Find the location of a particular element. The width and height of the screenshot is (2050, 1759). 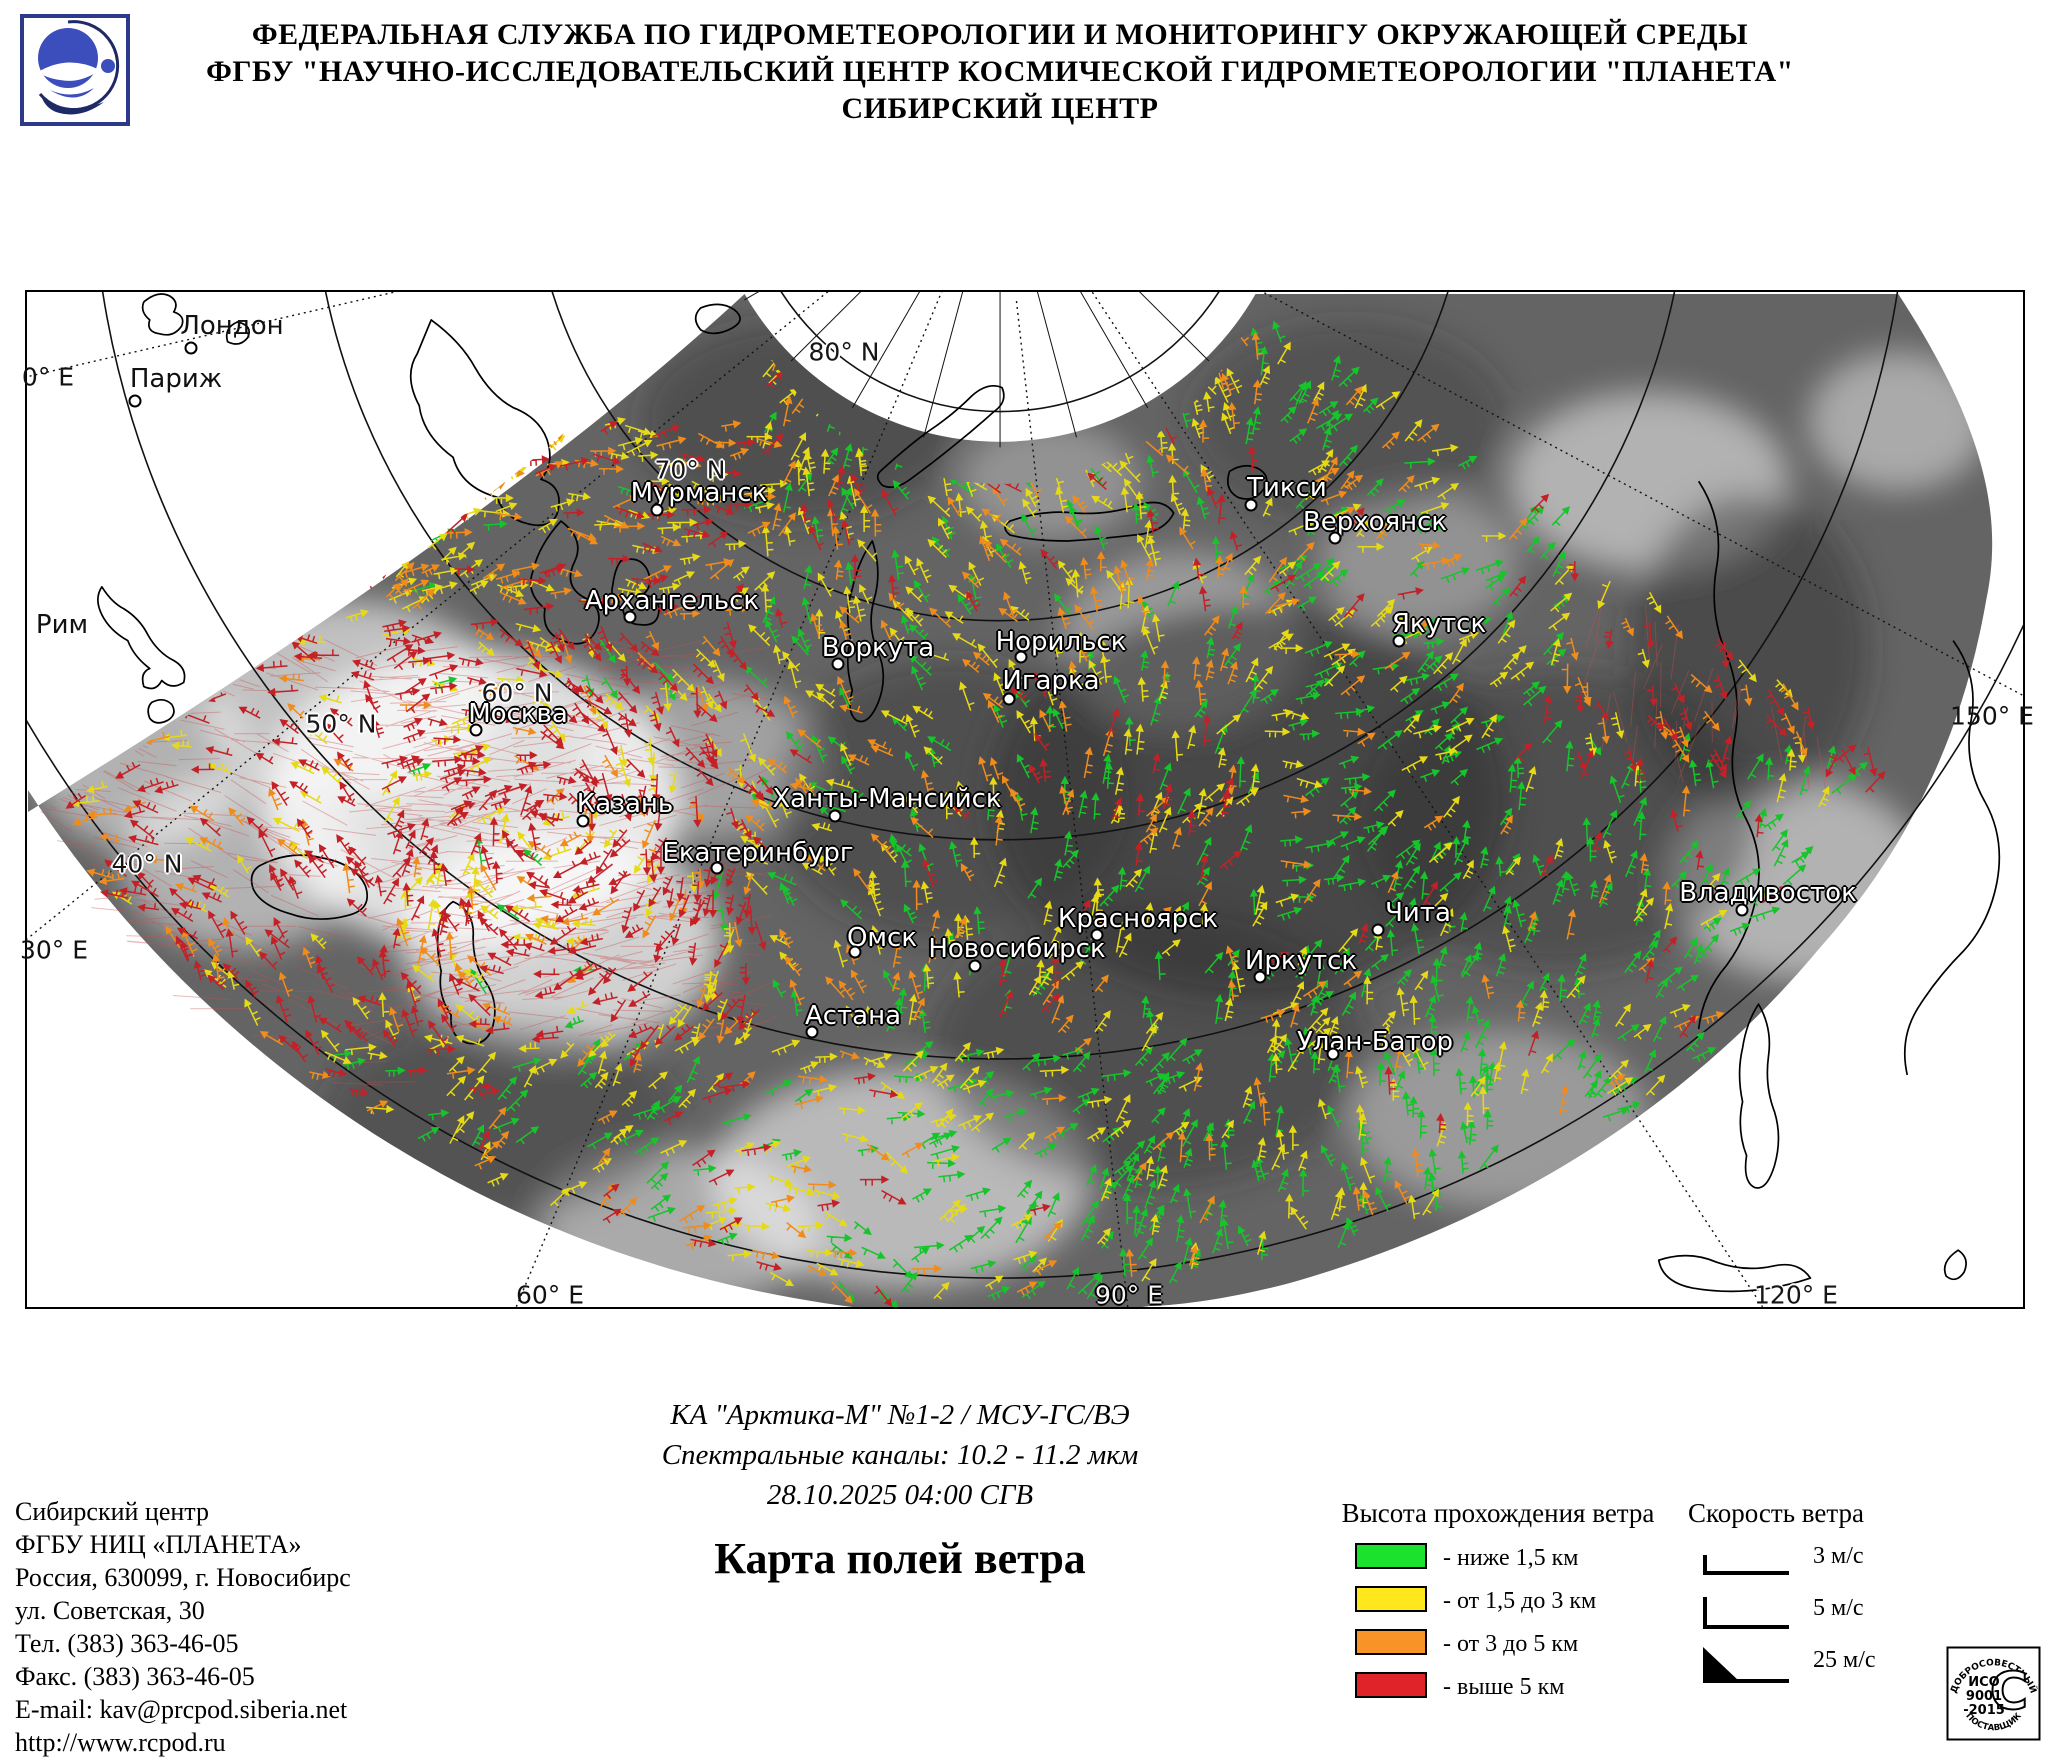

height-legend-row: - ниже 1,5 км is located at coordinates (1498, 1558).